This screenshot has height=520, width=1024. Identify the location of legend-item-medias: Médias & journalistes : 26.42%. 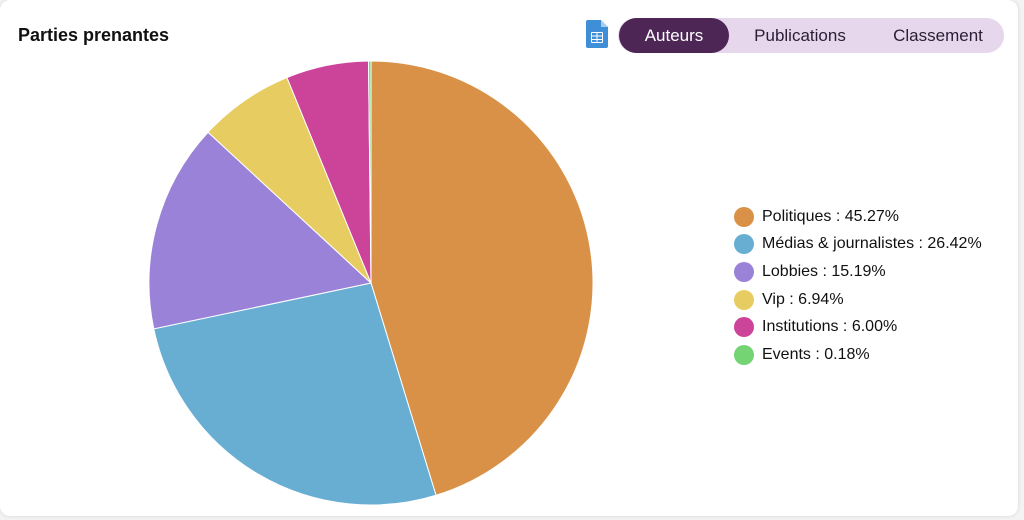
(858, 245).